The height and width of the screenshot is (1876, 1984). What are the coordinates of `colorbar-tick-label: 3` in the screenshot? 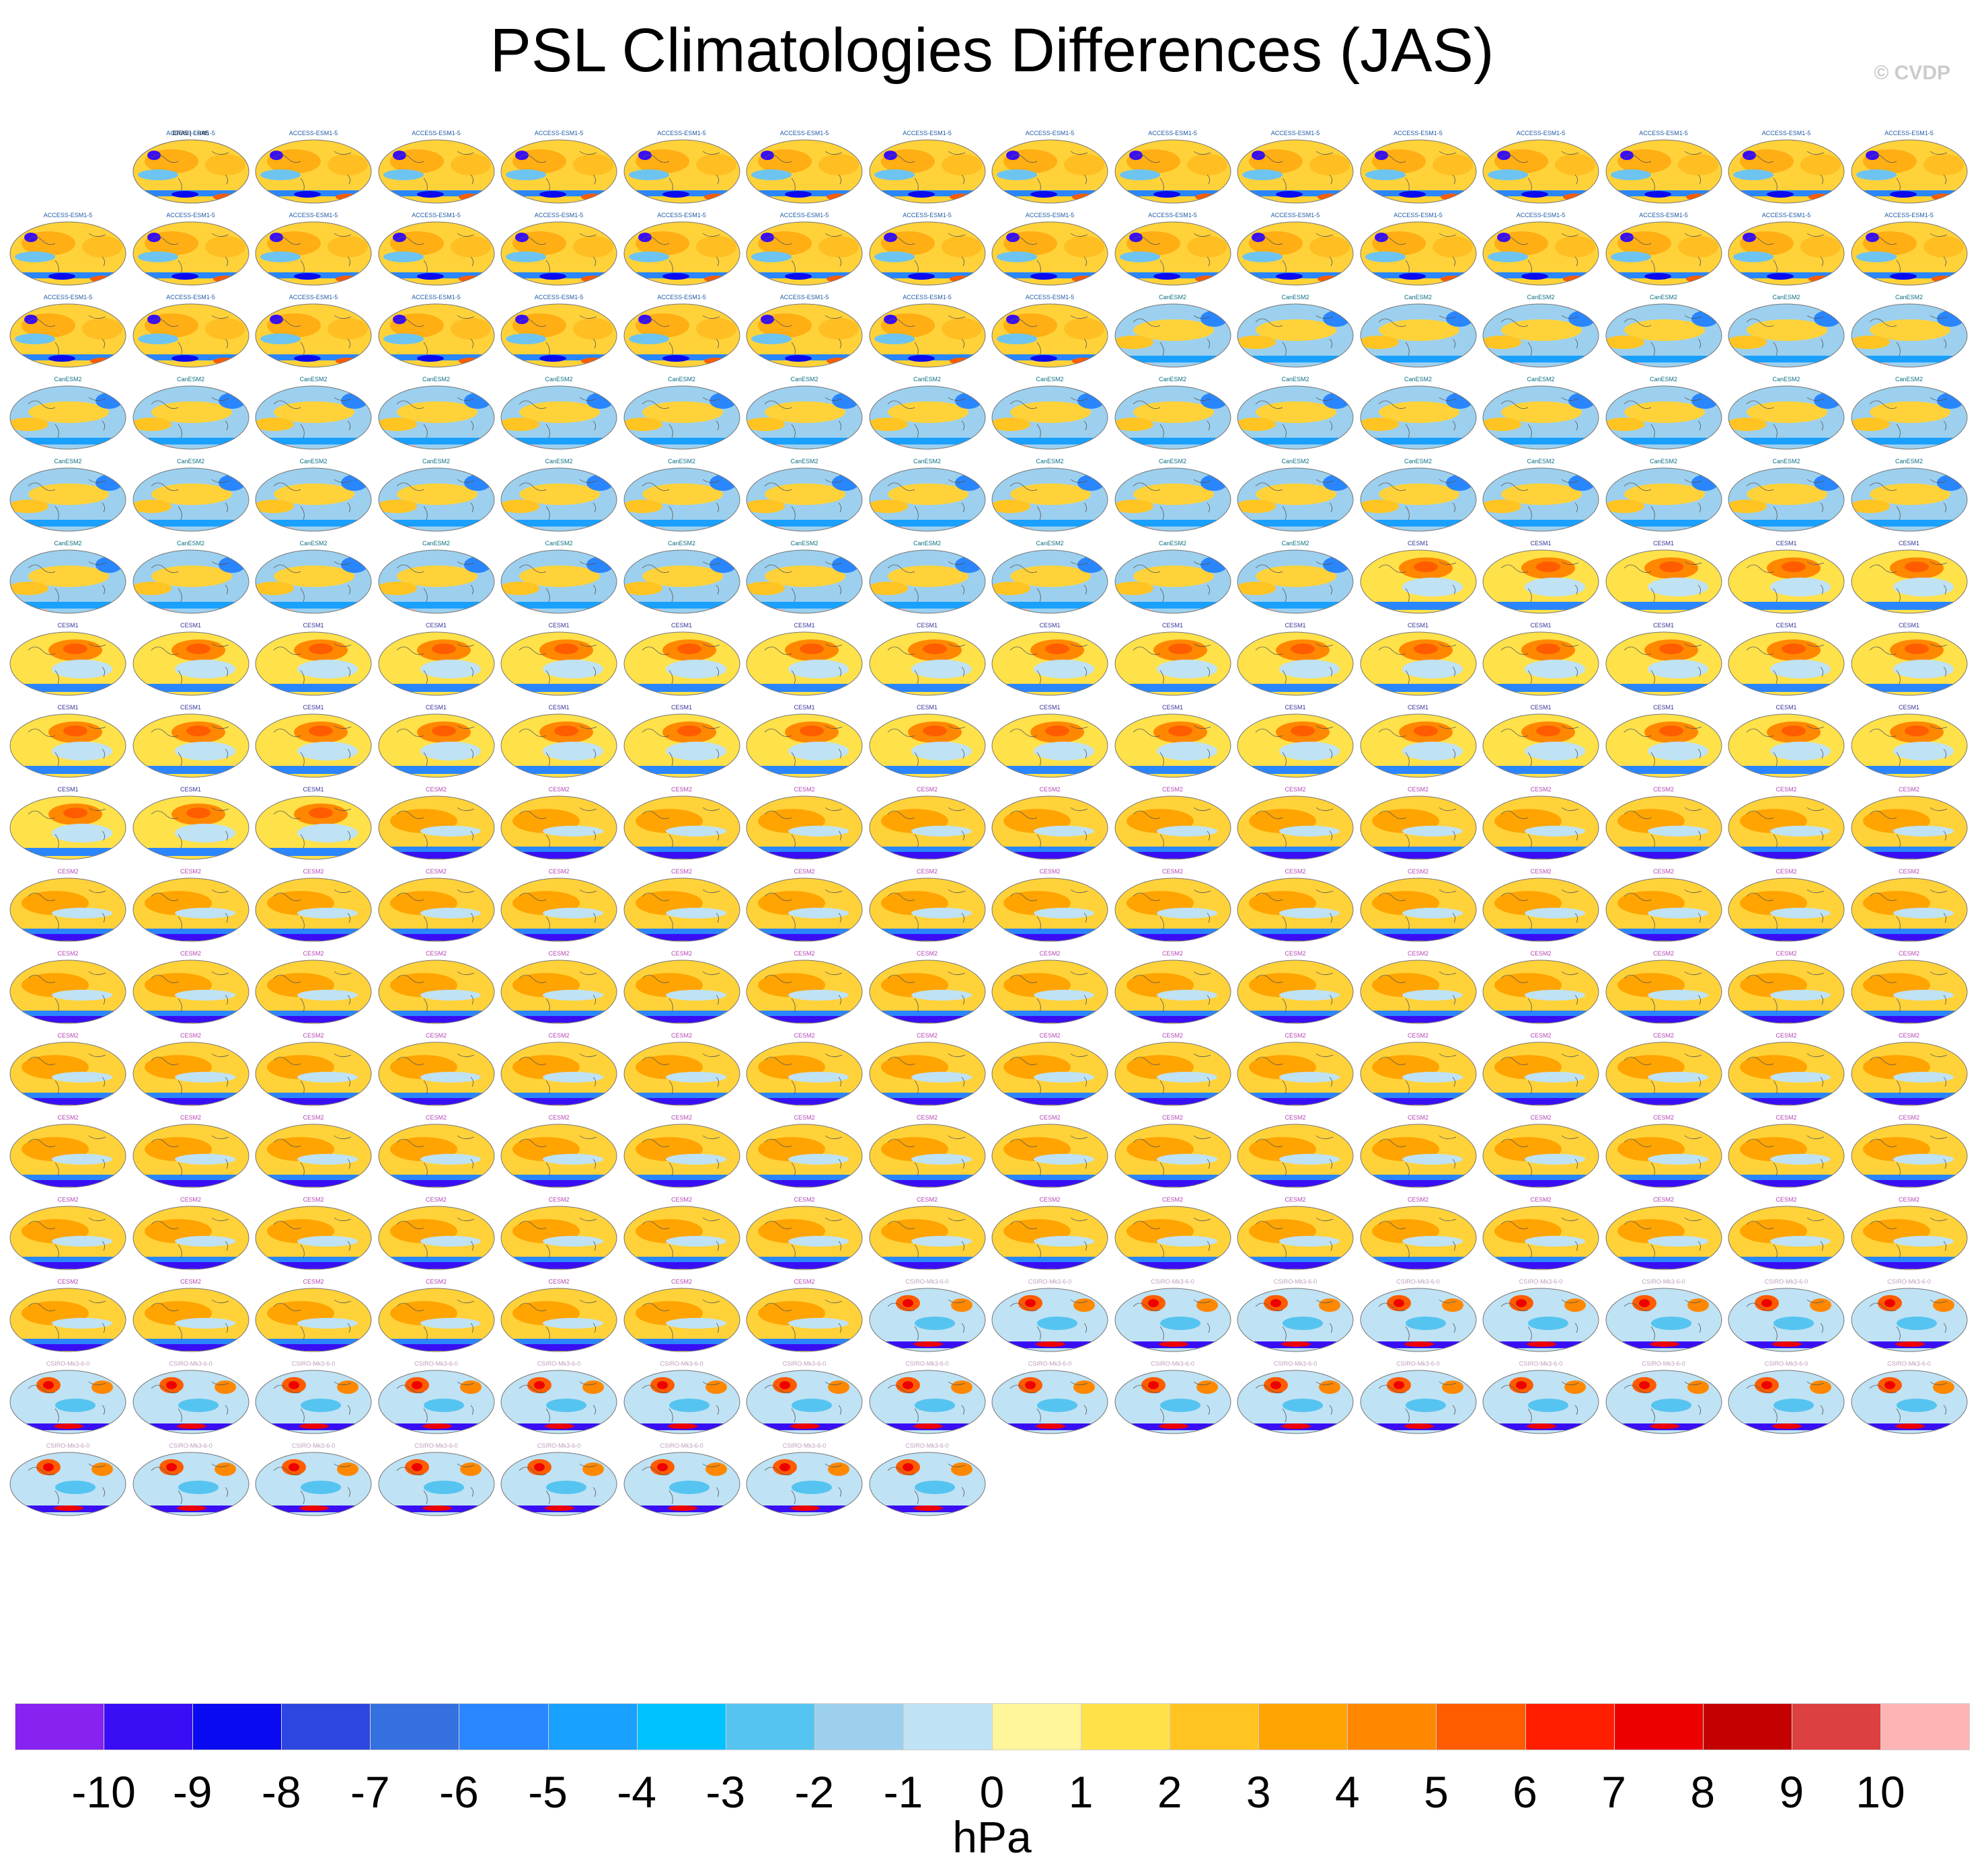 It's located at (1258, 1792).